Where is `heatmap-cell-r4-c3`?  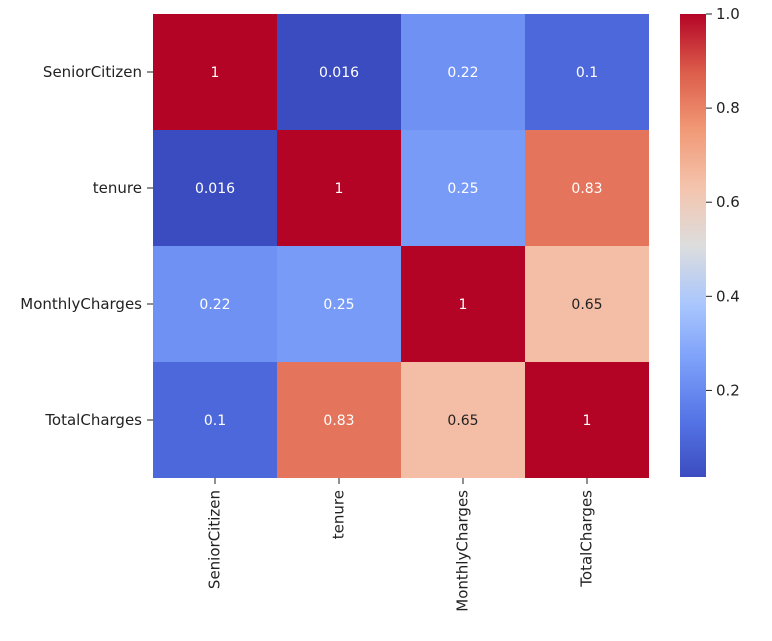 heatmap-cell-r4-c3 is located at coordinates (463, 420).